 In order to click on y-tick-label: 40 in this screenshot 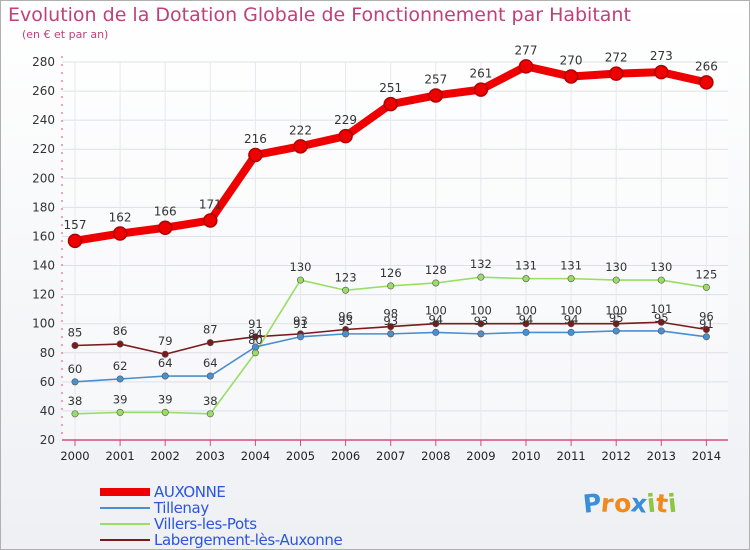, I will do `click(47, 411)`.